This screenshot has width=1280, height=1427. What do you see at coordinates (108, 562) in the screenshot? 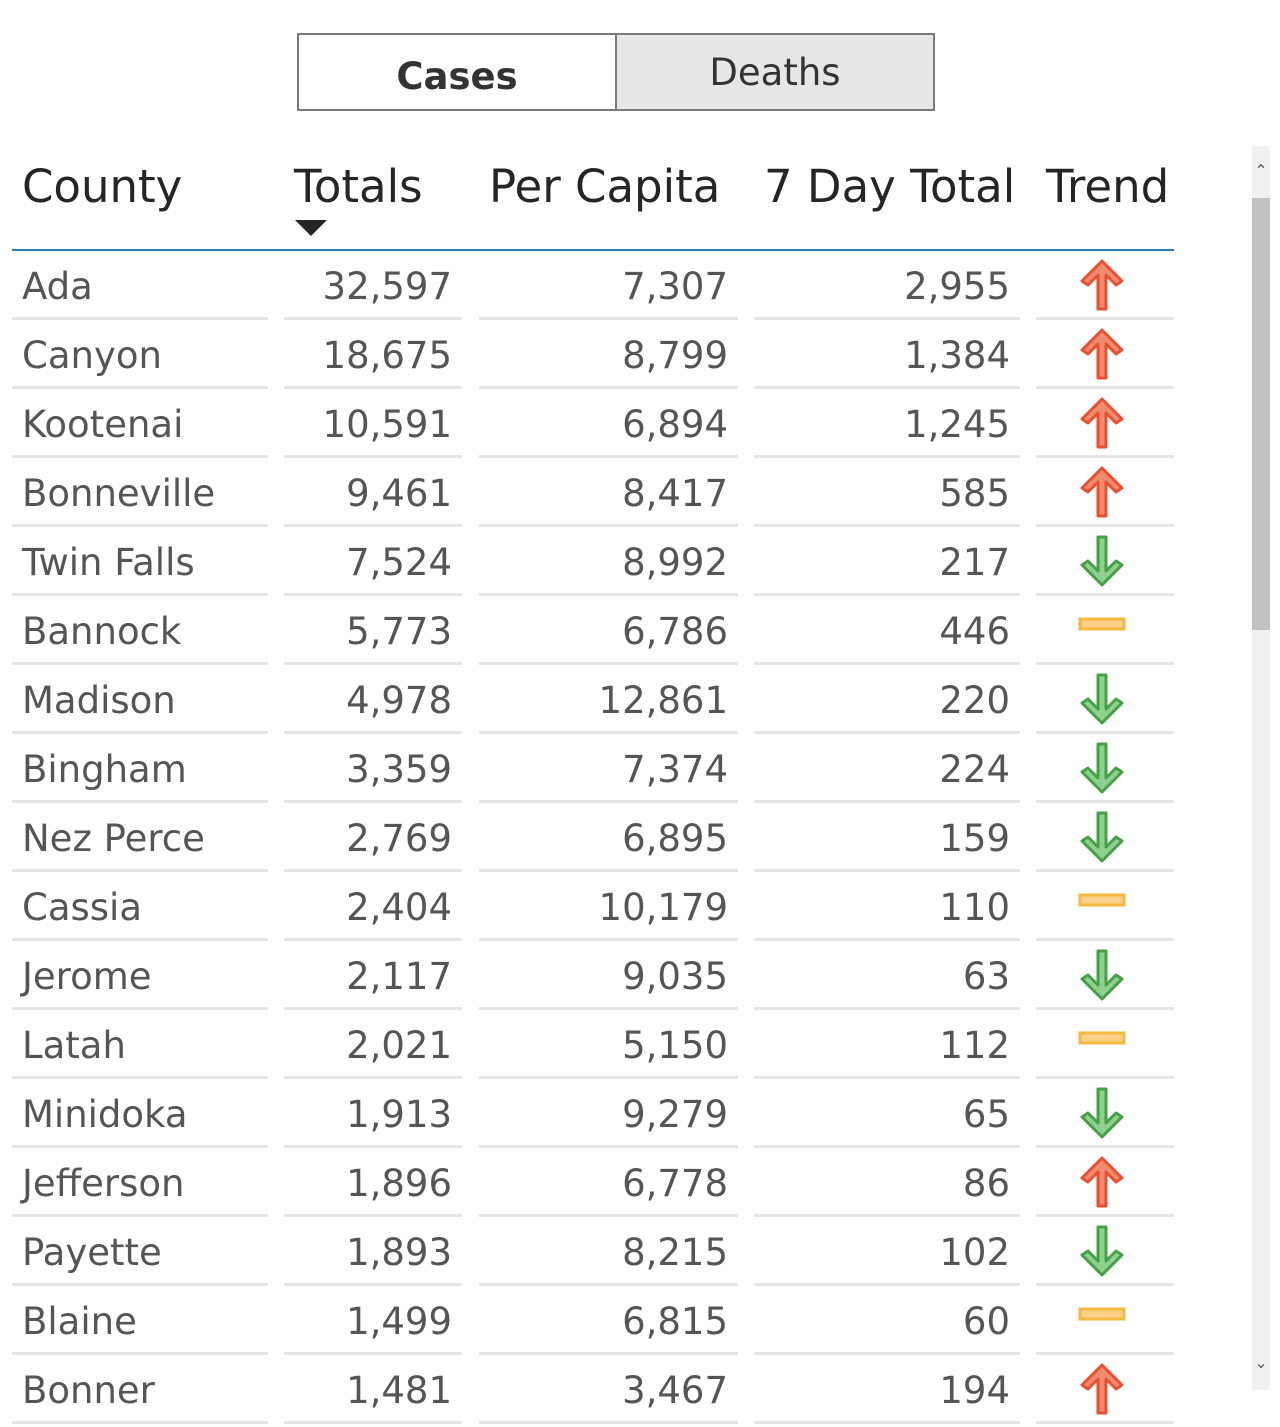
I see `cell-county: Twin Falls` at bounding box center [108, 562].